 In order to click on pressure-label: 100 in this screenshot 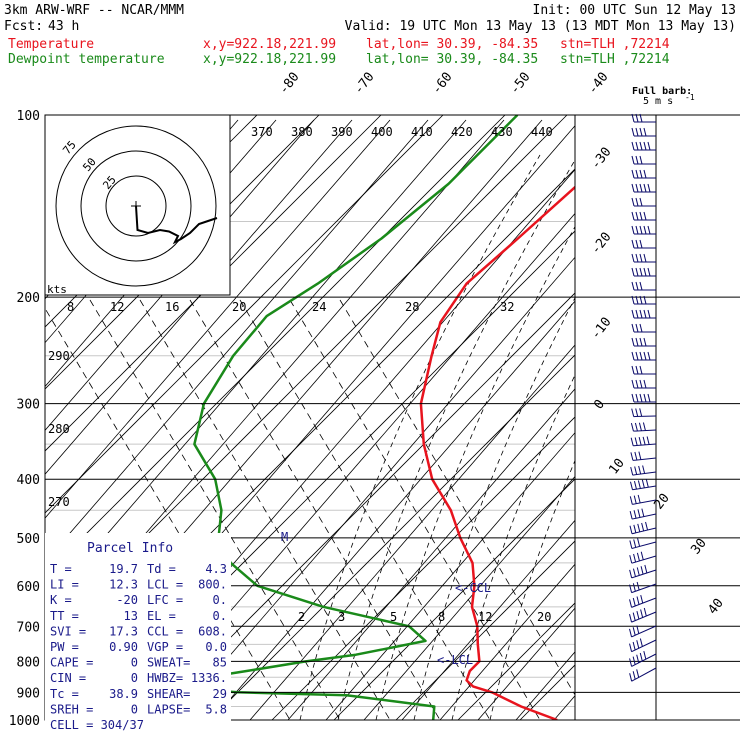, I will do `click(28, 116)`.